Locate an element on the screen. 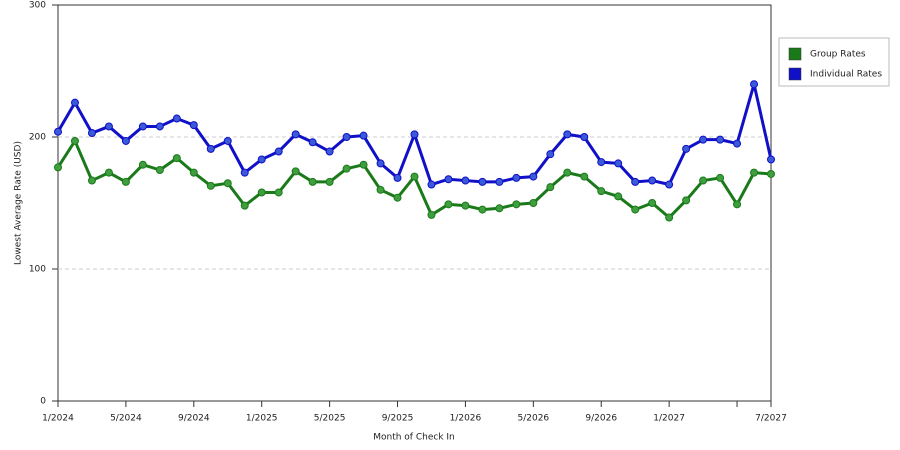  legend-label: Individual Rates is located at coordinates (846, 75).